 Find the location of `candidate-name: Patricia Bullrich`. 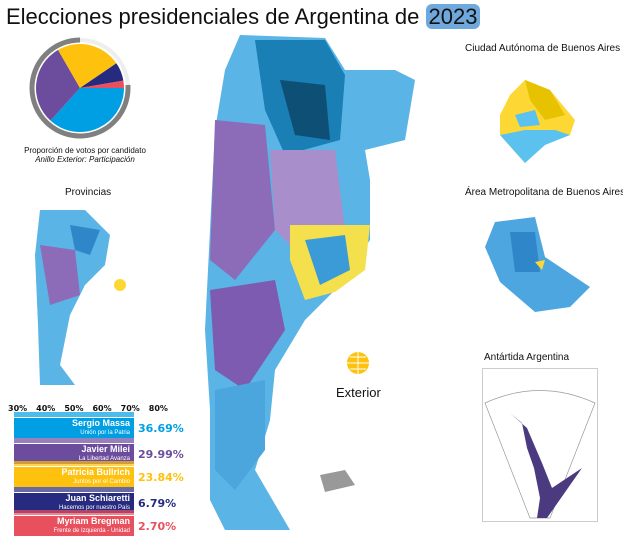

candidate-name: Patricia Bullrich is located at coordinates (95, 472).